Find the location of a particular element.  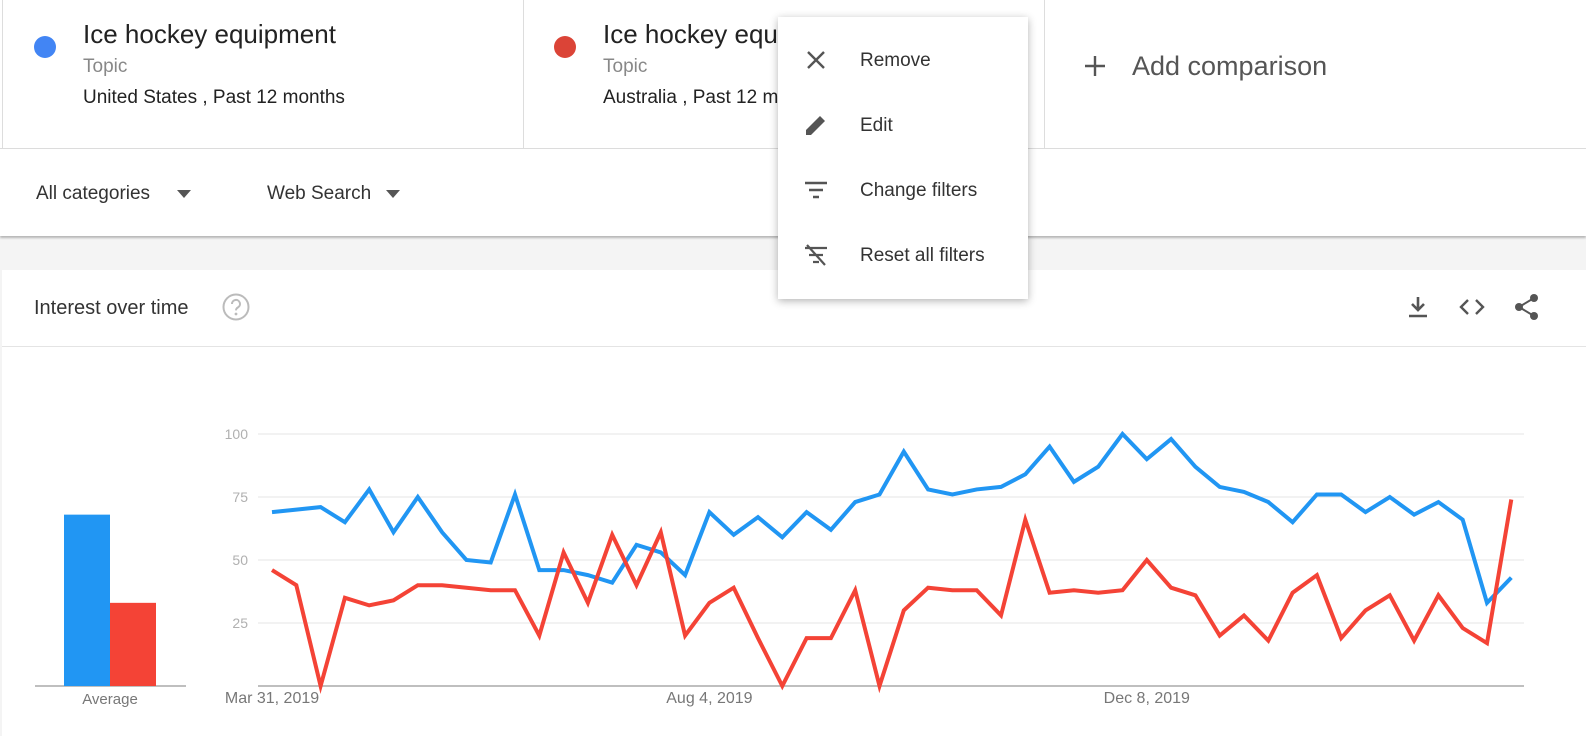

reset-filter-icon is located at coordinates (816, 255).